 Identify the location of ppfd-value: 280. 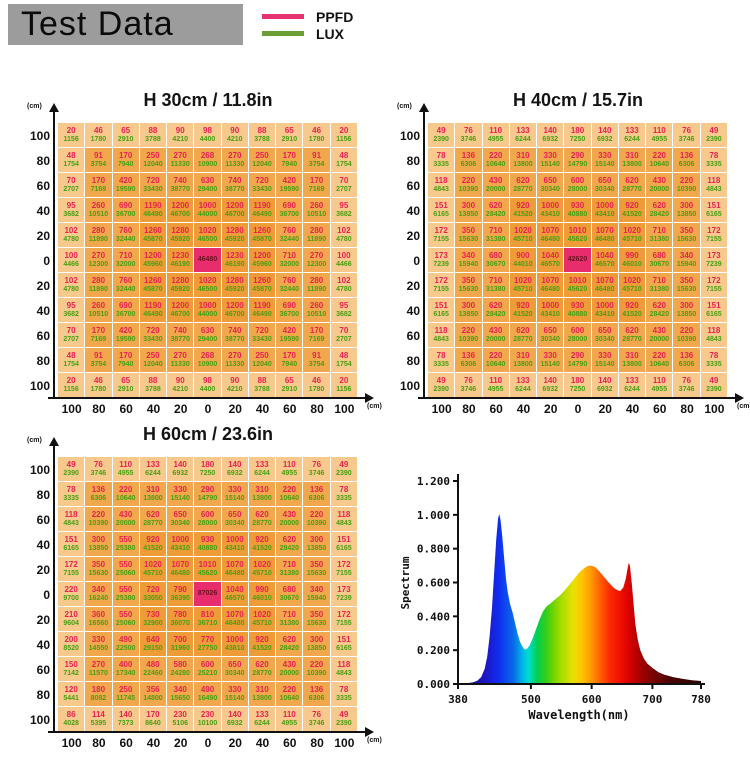
(98, 280).